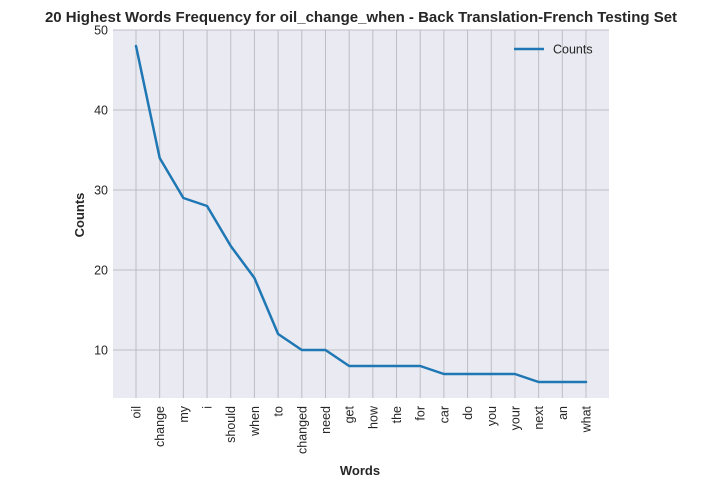 This screenshot has height=492, width=722. I want to click on legend-label: Counts, so click(573, 50).